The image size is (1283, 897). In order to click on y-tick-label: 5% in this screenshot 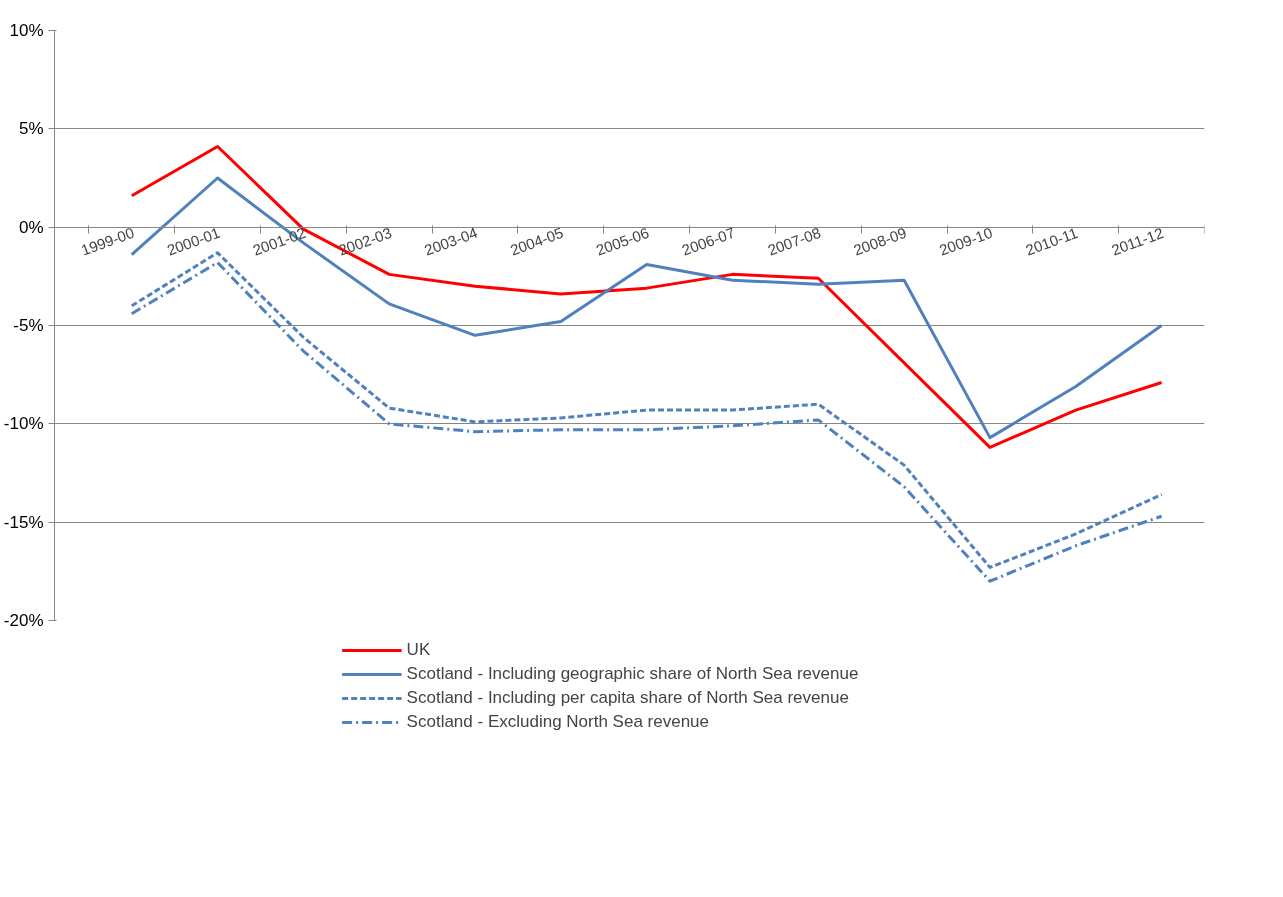, I will do `click(31, 129)`.